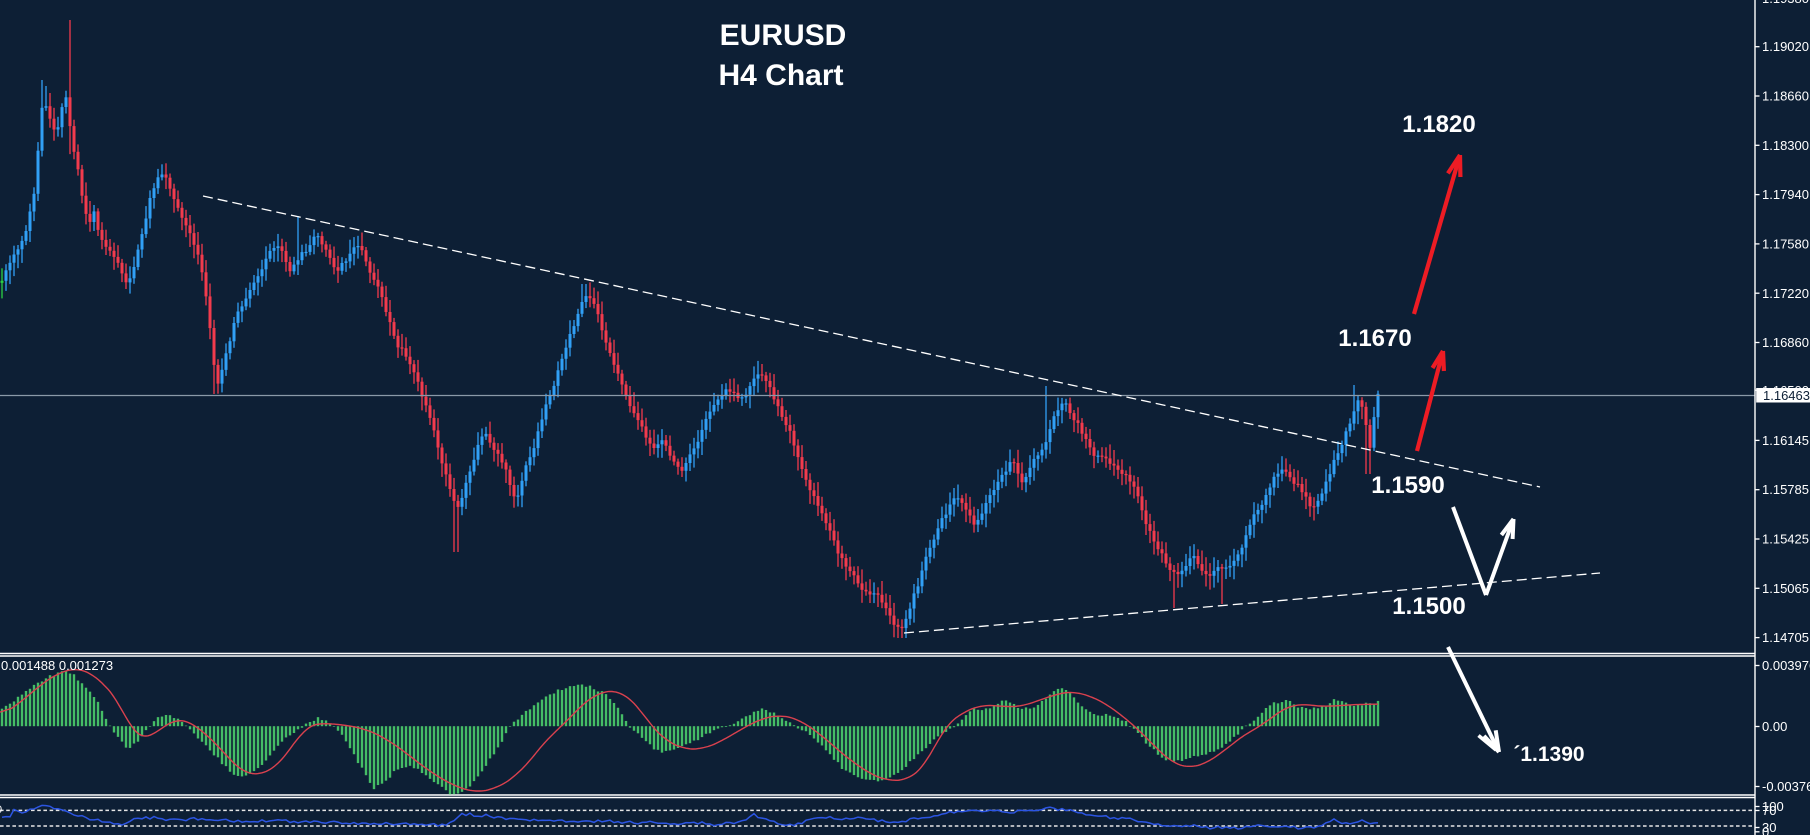 This screenshot has width=1810, height=835. I want to click on svg-text: 1.14705, so click(1785, 637).